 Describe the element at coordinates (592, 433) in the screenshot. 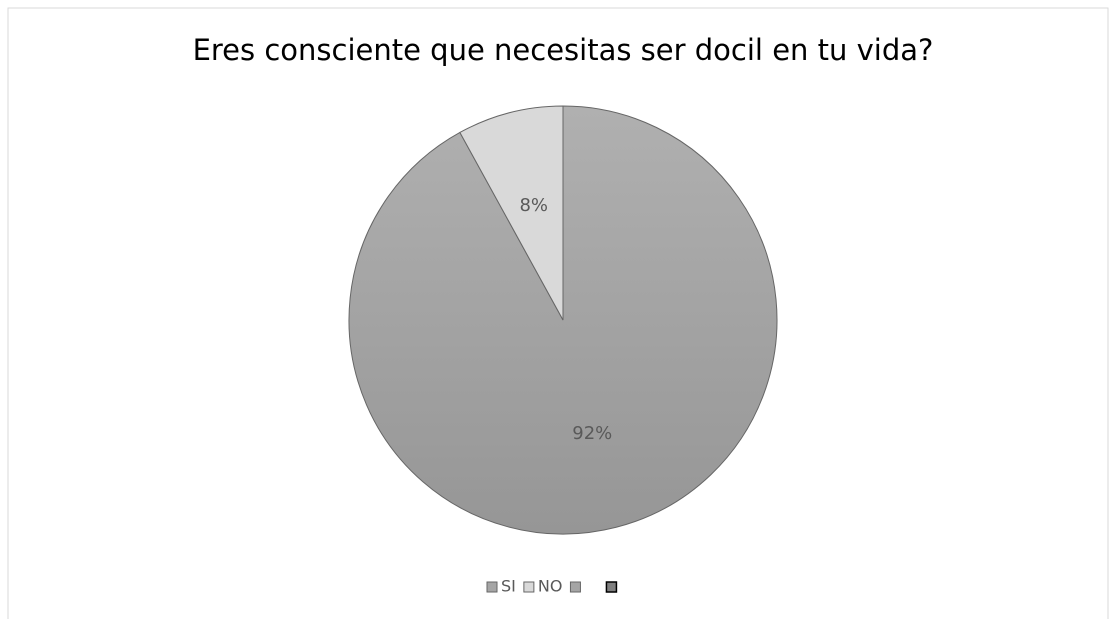

I see `data-label: 92%` at that location.